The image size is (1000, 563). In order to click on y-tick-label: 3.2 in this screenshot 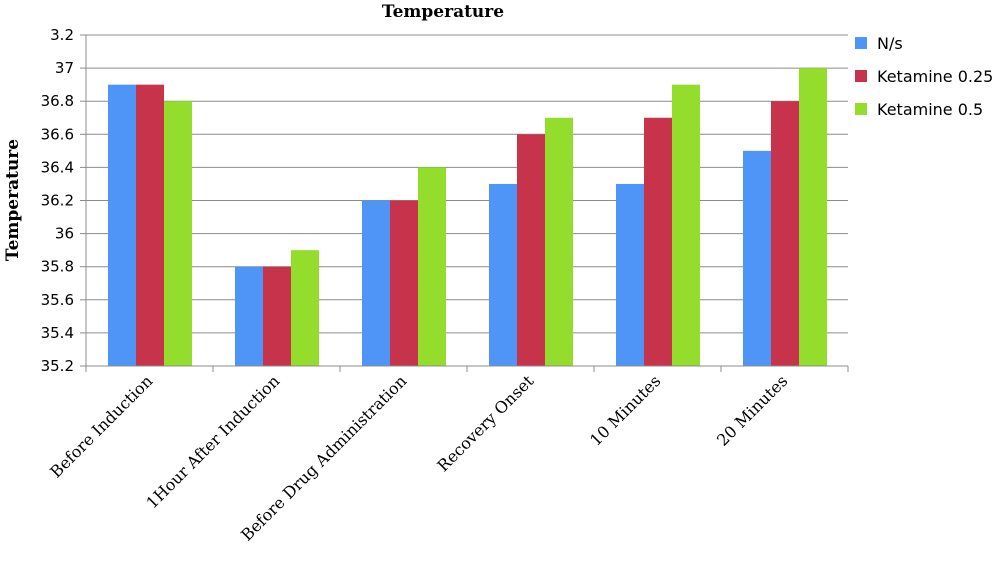, I will do `click(62, 35)`.